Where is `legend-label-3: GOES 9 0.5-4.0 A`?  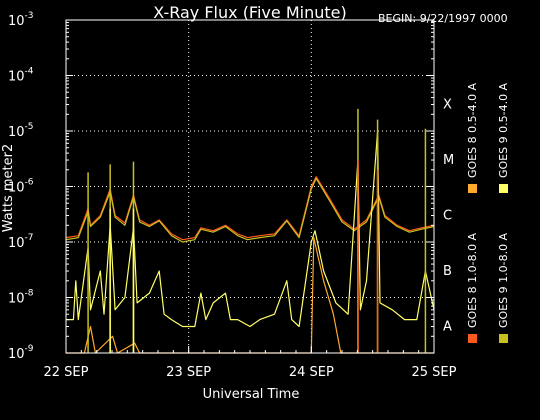 legend-label-3: GOES 9 0.5-4.0 A is located at coordinates (503, 130).